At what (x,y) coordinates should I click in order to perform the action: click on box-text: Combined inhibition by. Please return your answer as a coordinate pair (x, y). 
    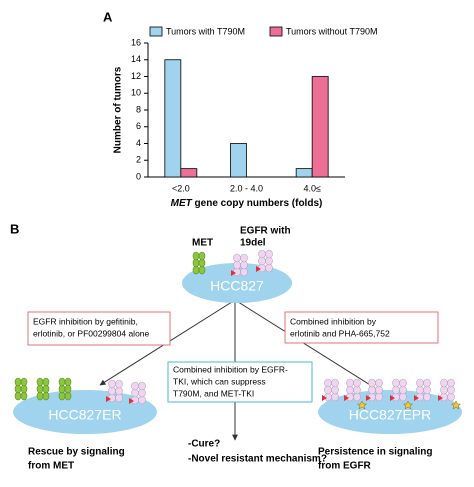
    Looking at the image, I should click on (333, 321).